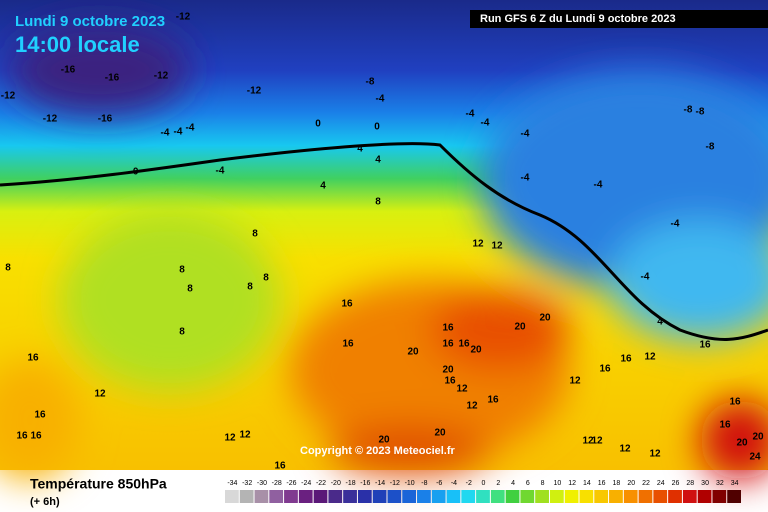 The height and width of the screenshot is (512, 768). I want to click on scale-label: 10, so click(557, 483).